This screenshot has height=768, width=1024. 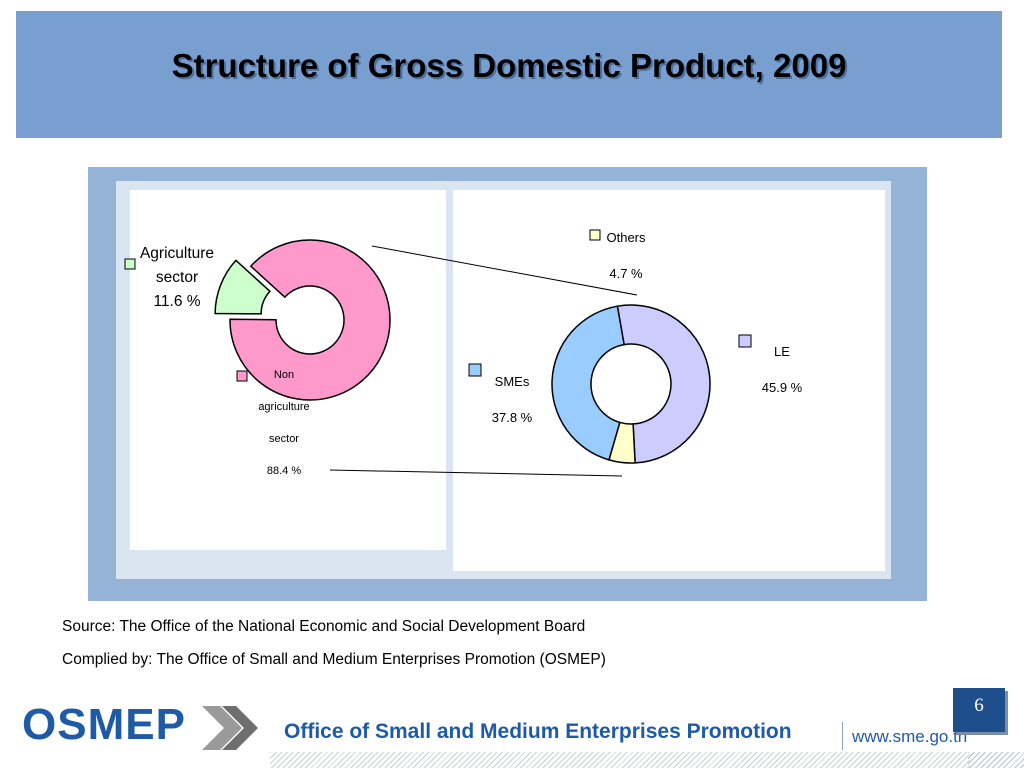 I want to click on footer-hatch-right, so click(x=996, y=760).